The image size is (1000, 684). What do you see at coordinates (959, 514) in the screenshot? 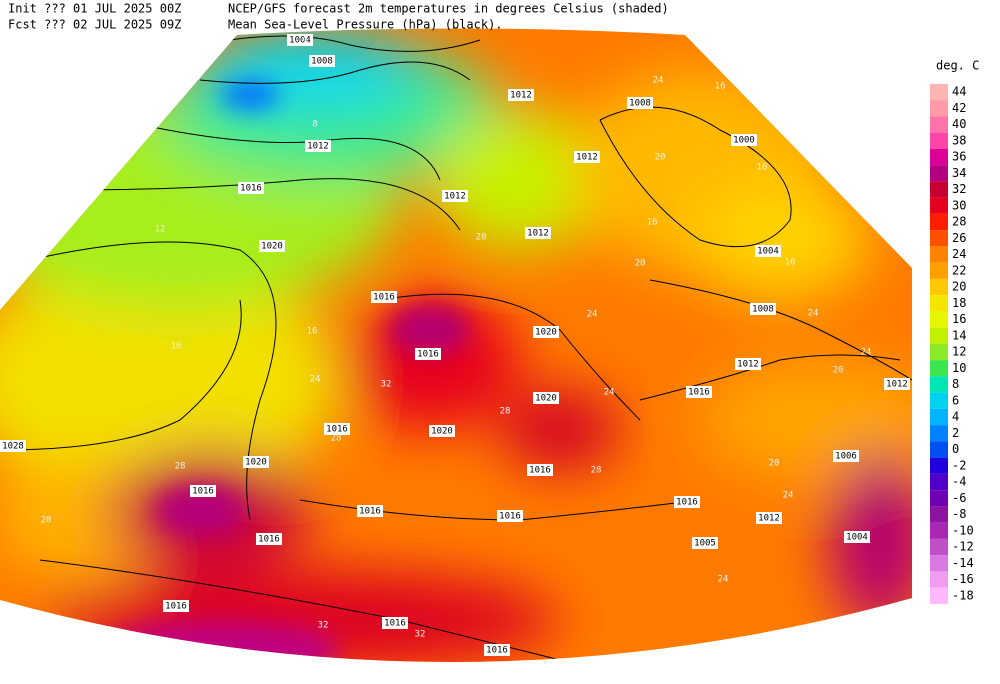
I see `colorbar-label: -8` at bounding box center [959, 514].